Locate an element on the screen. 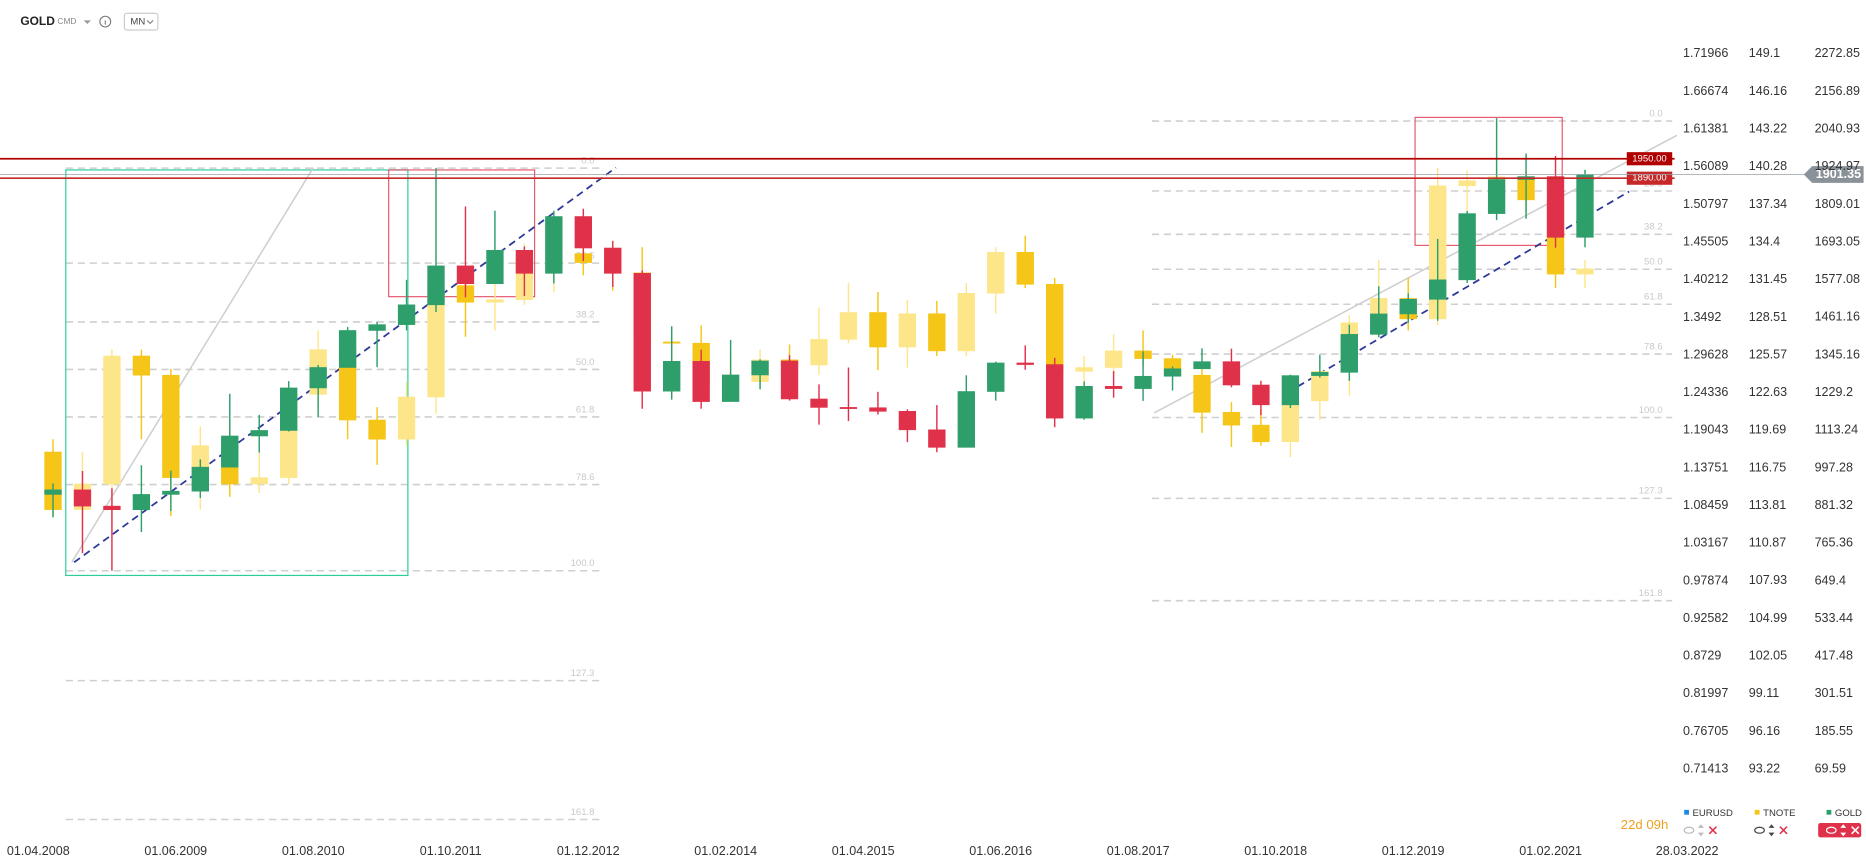 The image size is (1866, 865). x-tick-label: 28.03.2022 is located at coordinates (1687, 851).